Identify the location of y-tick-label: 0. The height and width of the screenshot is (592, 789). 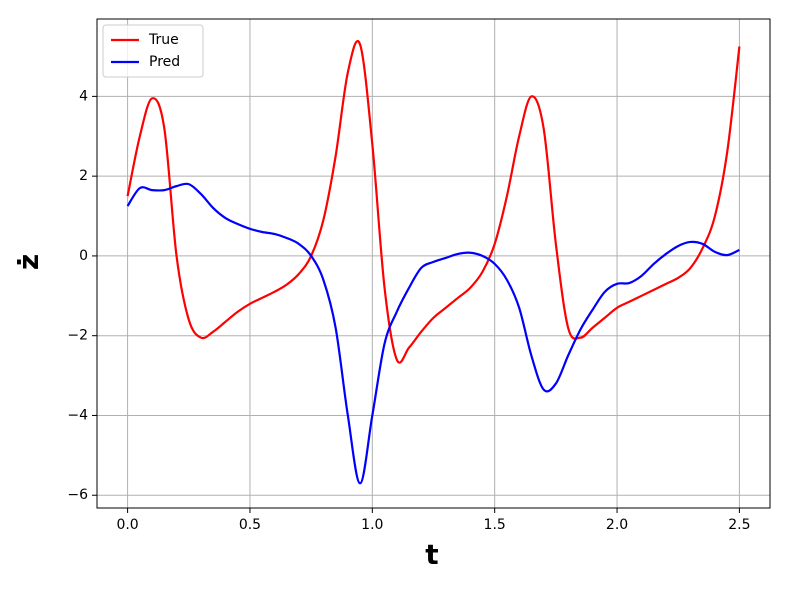
(83, 256).